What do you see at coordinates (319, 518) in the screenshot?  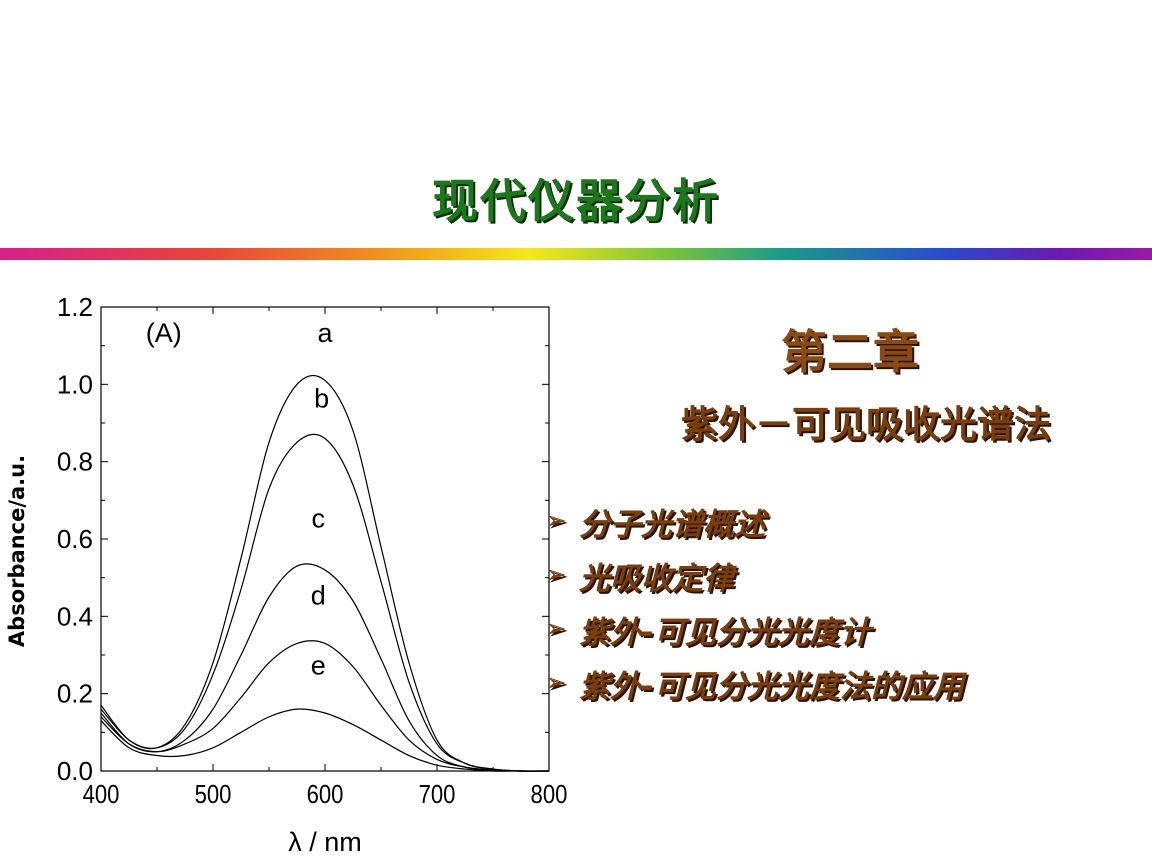 I see `curve-label-c: c` at bounding box center [319, 518].